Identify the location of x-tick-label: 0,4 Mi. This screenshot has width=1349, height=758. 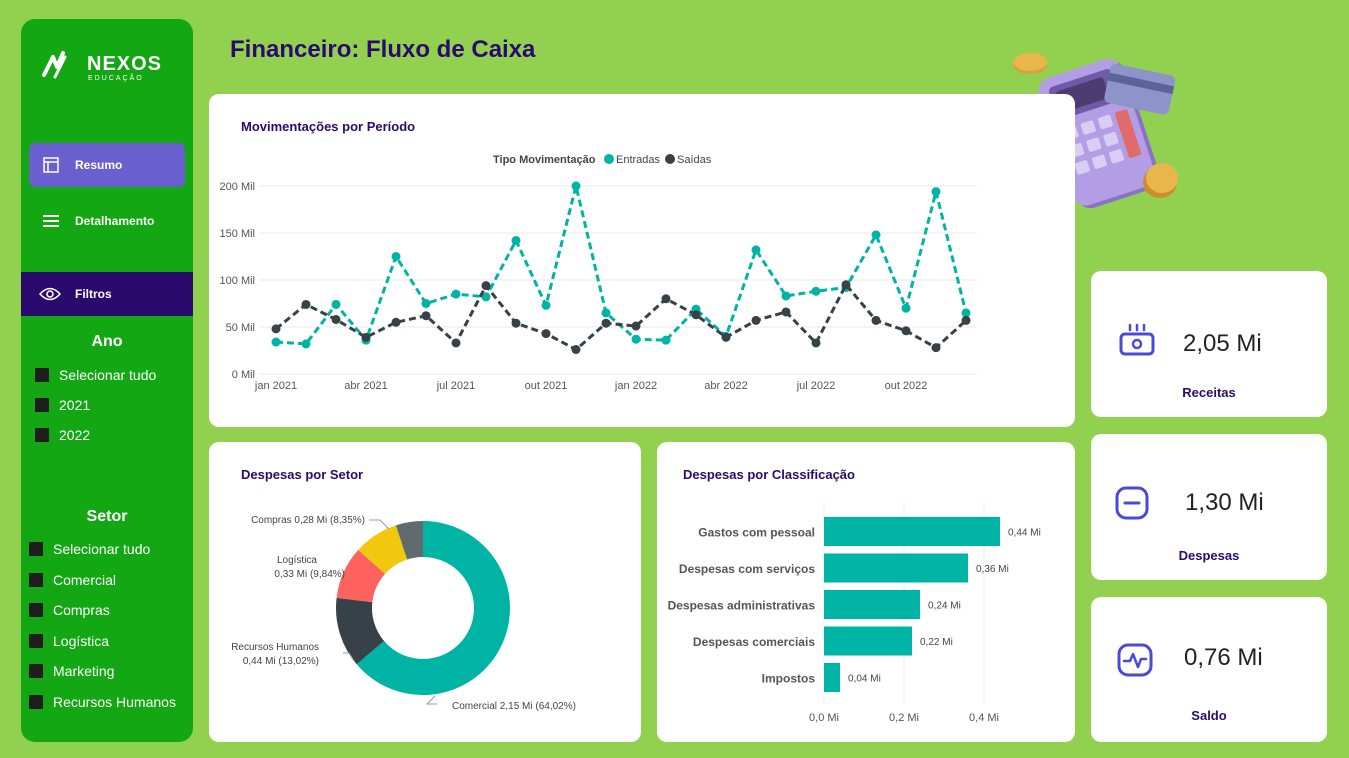
(984, 718).